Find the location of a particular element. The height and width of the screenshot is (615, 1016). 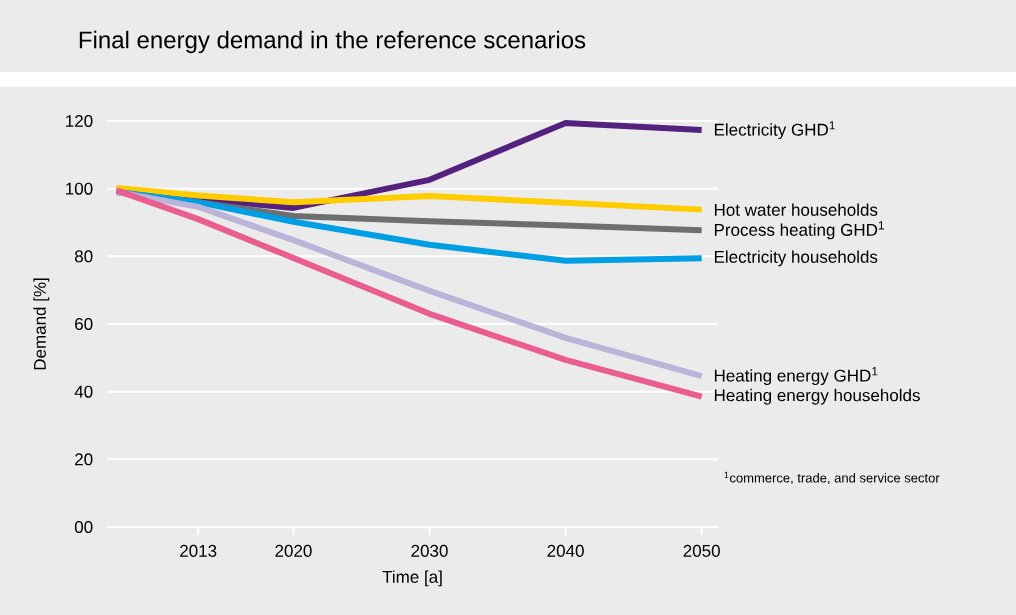

y-tick-label: 100 is located at coordinates (79, 188).